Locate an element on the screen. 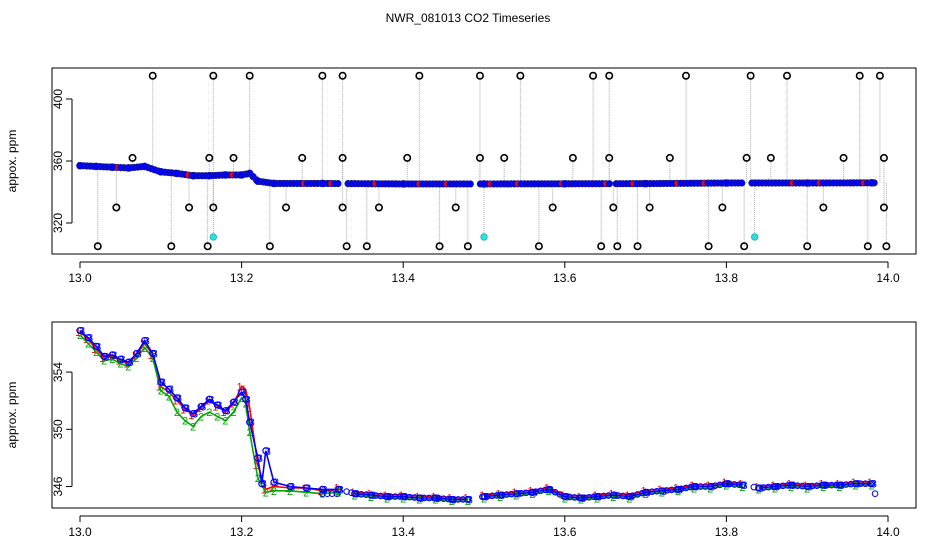 The width and height of the screenshot is (936, 540). top-y-axis-label: appox. ppm is located at coordinates (12, 161).